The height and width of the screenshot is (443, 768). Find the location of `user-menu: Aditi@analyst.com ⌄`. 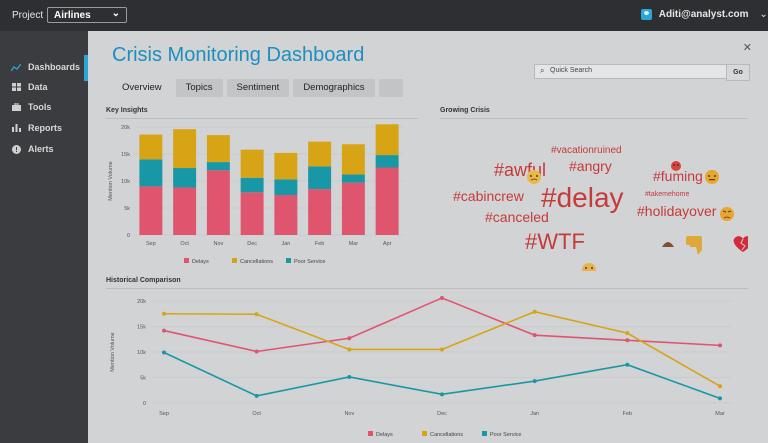

user-menu: Aditi@analyst.com ⌄ is located at coordinates (704, 14).